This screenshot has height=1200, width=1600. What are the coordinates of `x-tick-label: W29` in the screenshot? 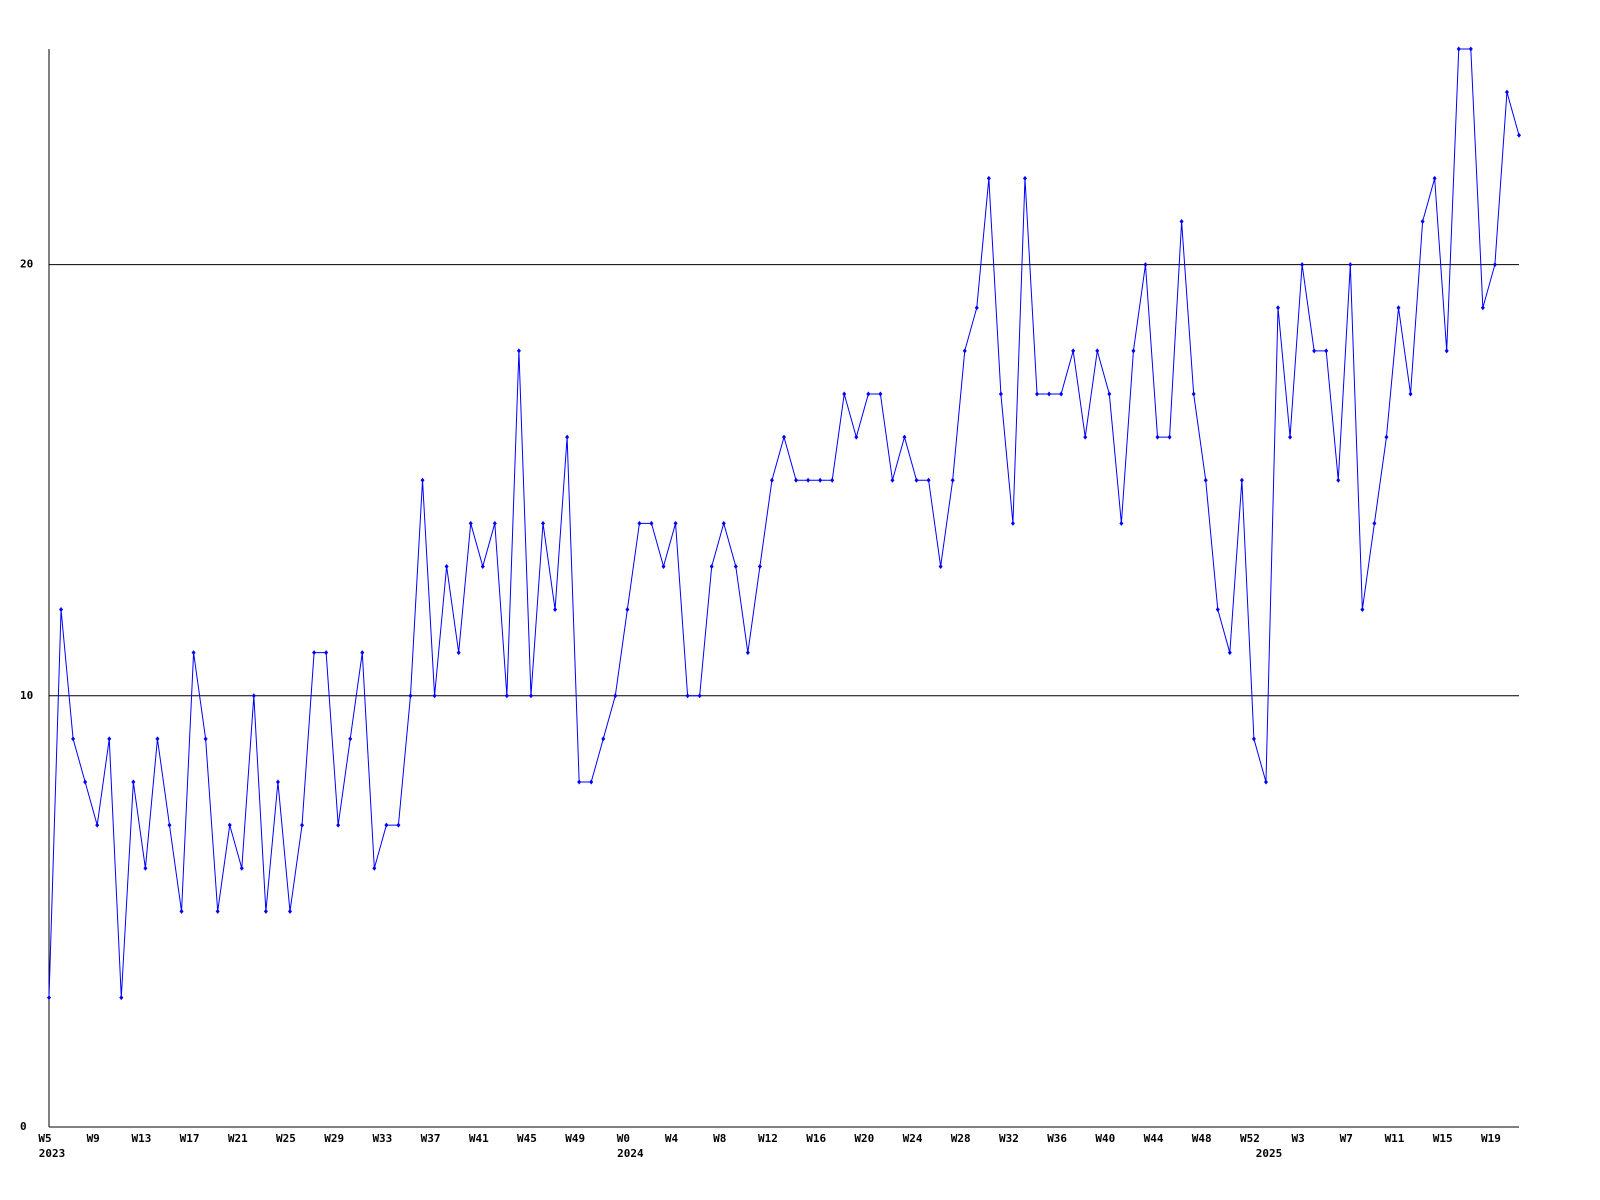 It's located at (334, 1138).